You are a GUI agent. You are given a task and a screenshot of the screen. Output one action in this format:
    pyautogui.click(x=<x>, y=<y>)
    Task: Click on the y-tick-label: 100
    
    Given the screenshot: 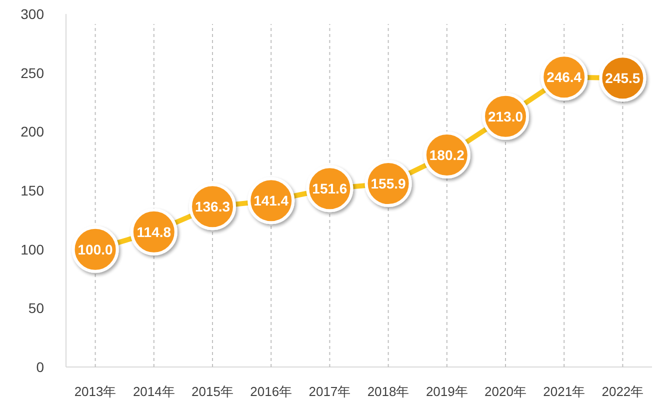 What is the action you would take?
    pyautogui.click(x=32, y=249)
    